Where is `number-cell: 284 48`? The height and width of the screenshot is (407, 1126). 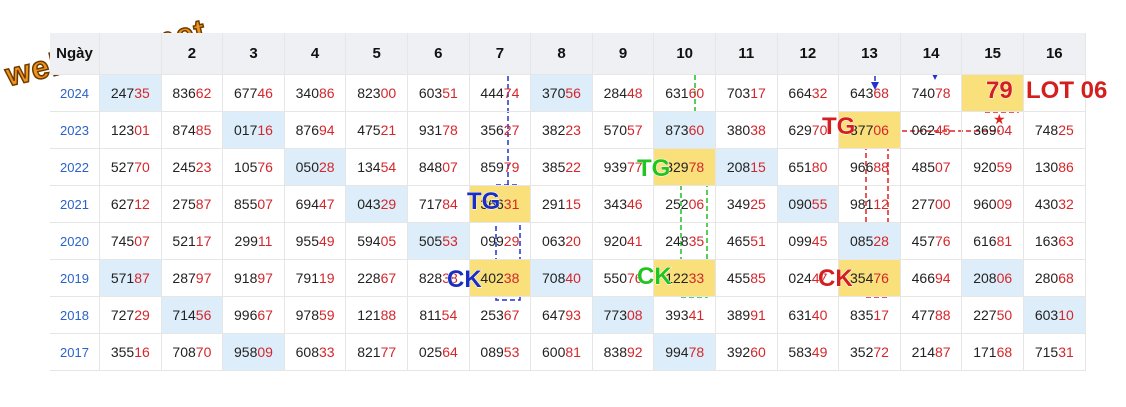 number-cell: 284 48 is located at coordinates (623, 93).